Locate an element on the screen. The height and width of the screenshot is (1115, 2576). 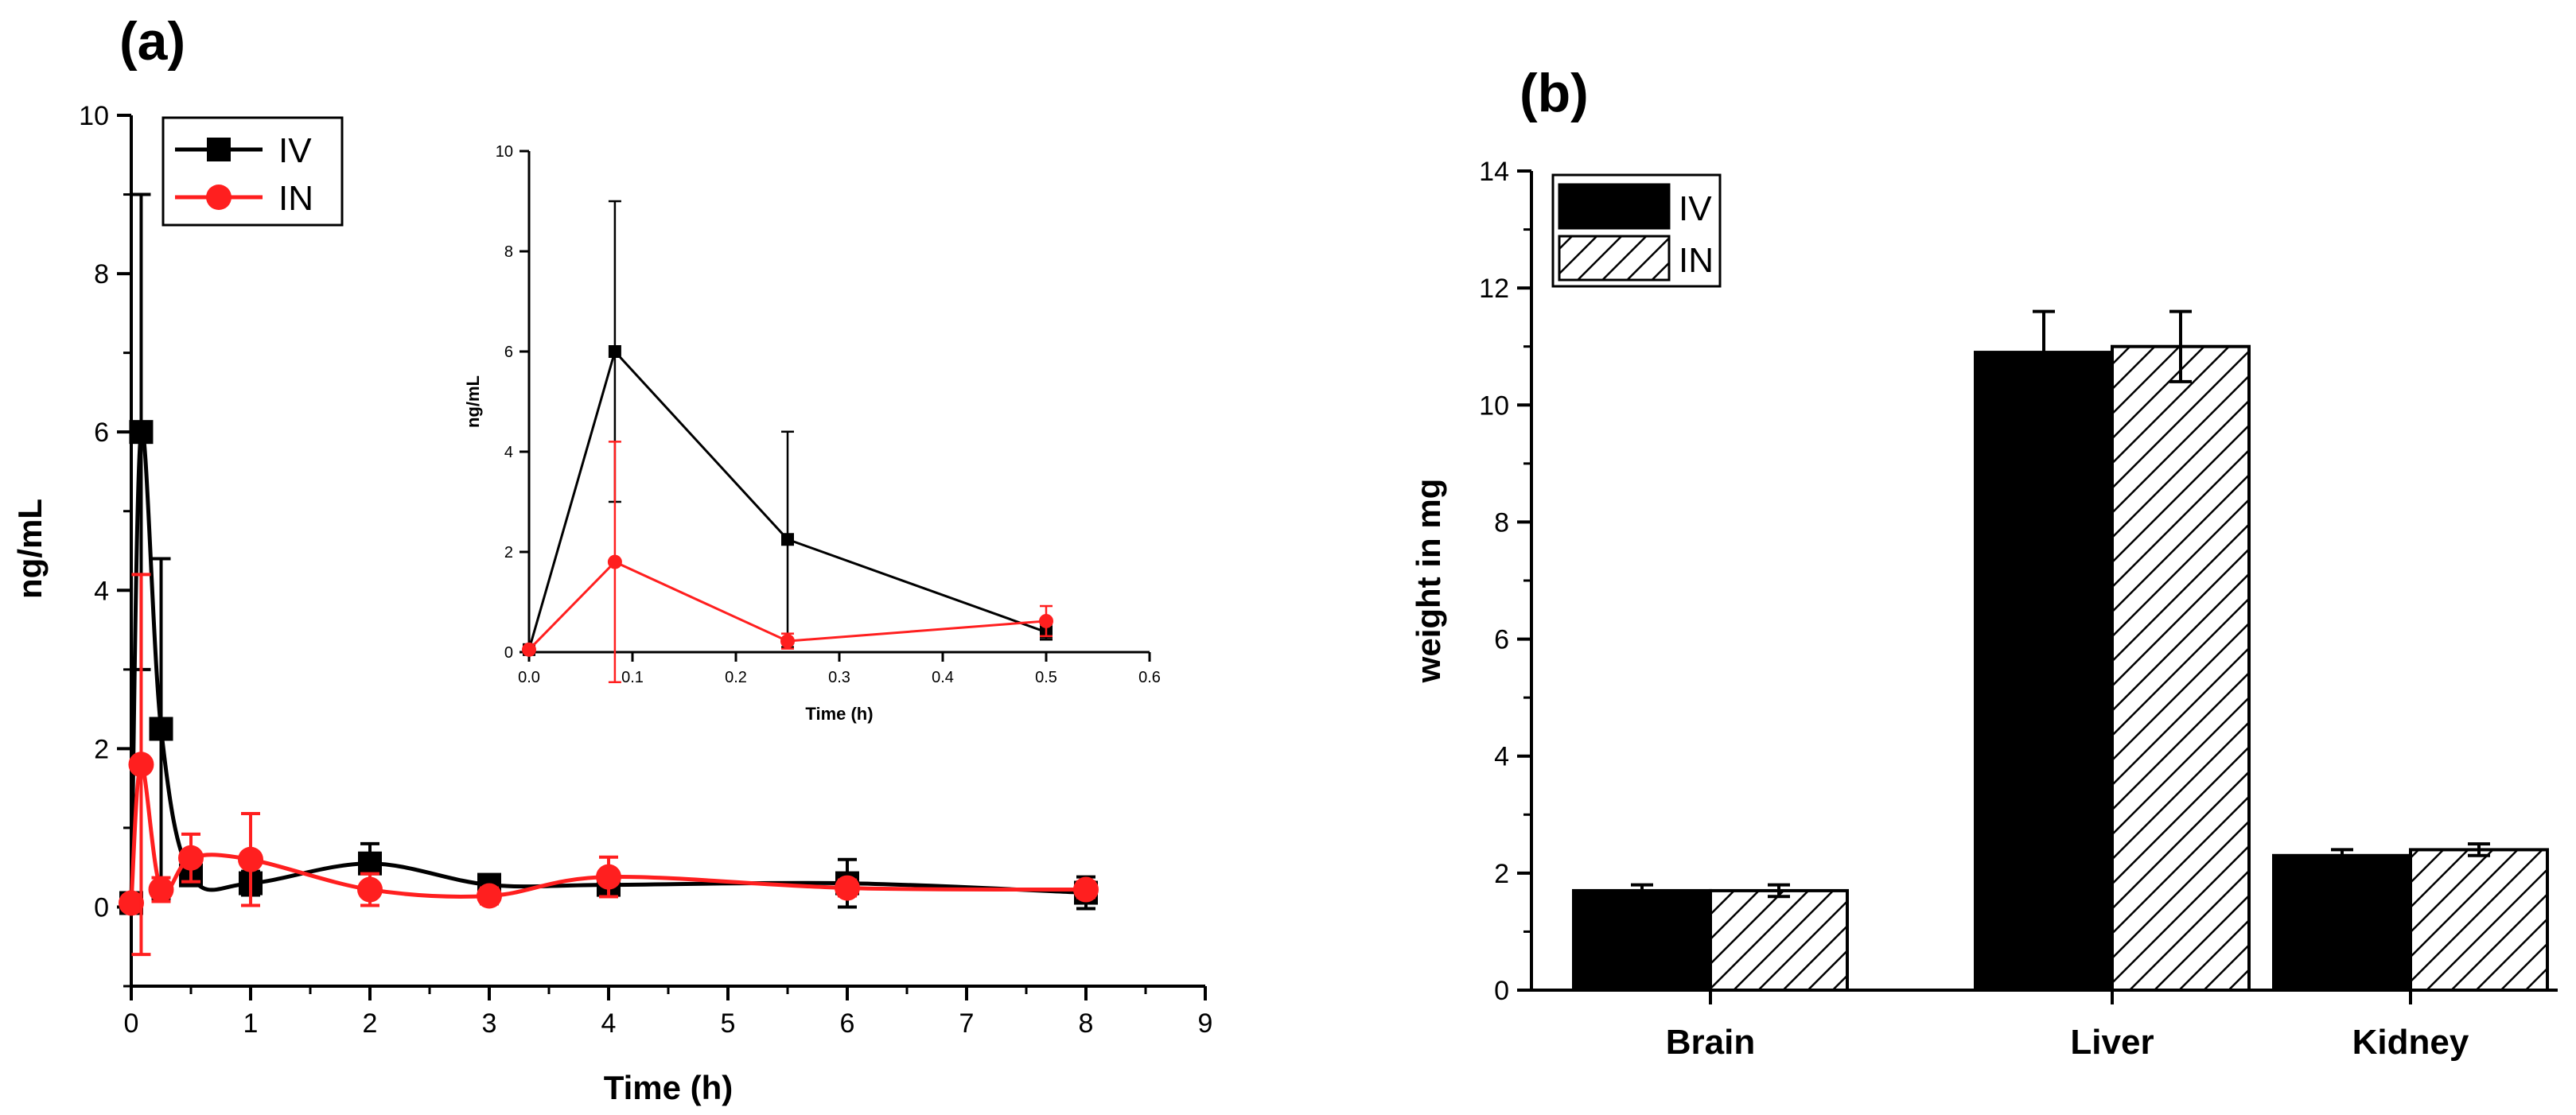
b-bar-in-kidney is located at coordinates (2479, 921).